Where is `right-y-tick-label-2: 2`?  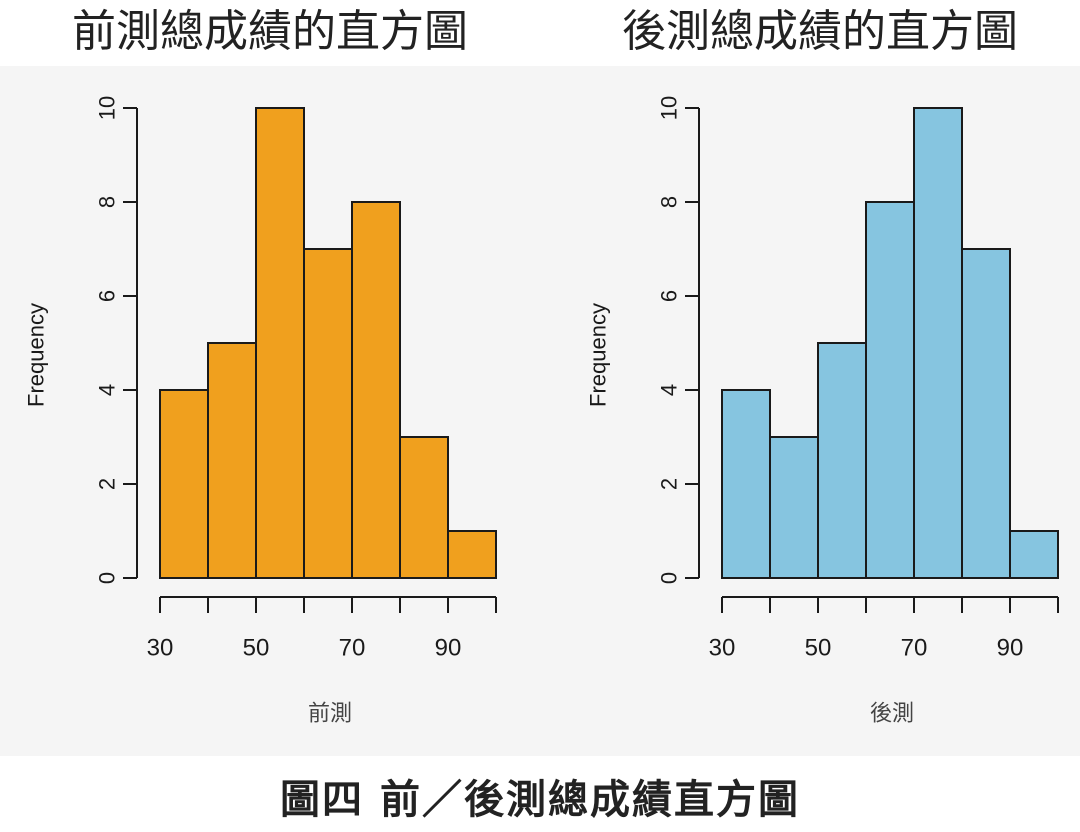
right-y-tick-label-2: 2 is located at coordinates (669, 484).